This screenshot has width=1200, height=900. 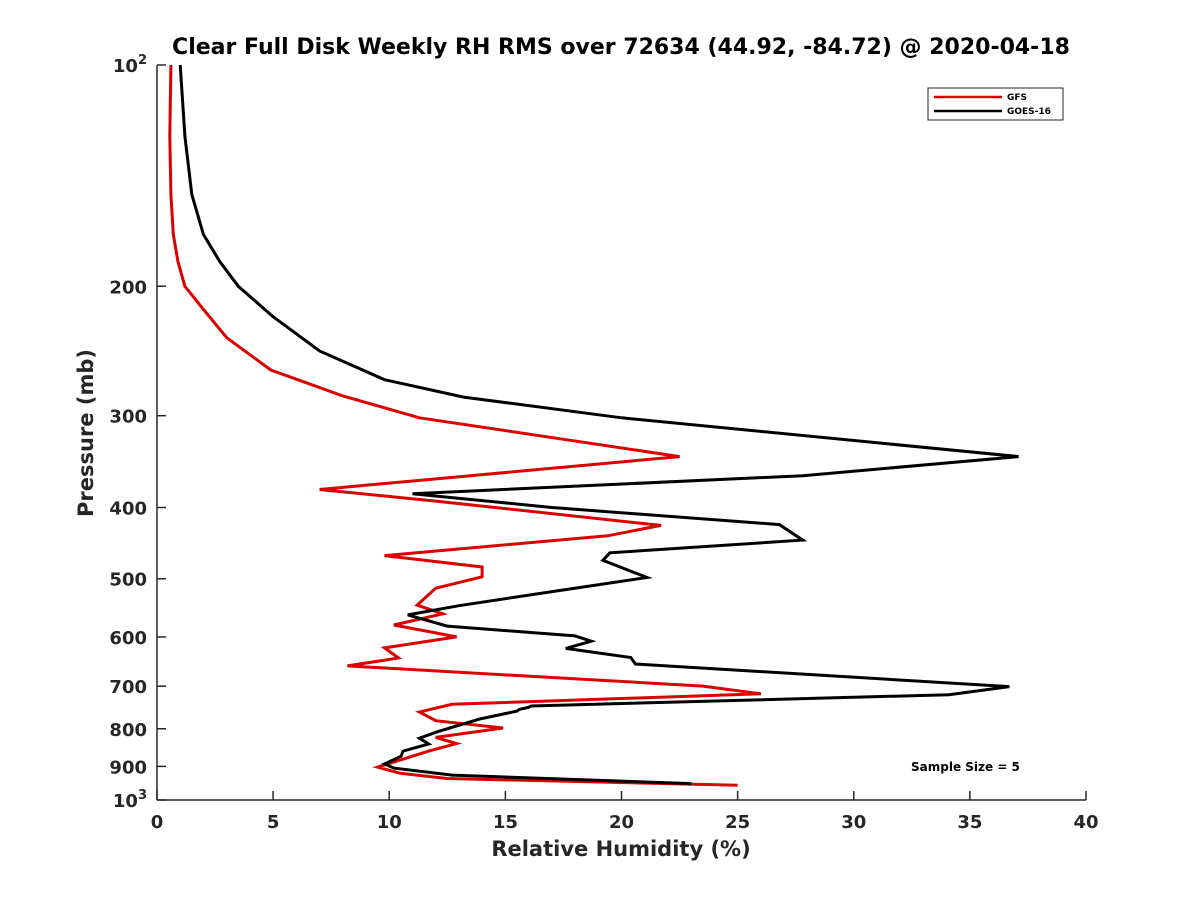 I want to click on x-tick-label: 0, so click(x=157, y=822).